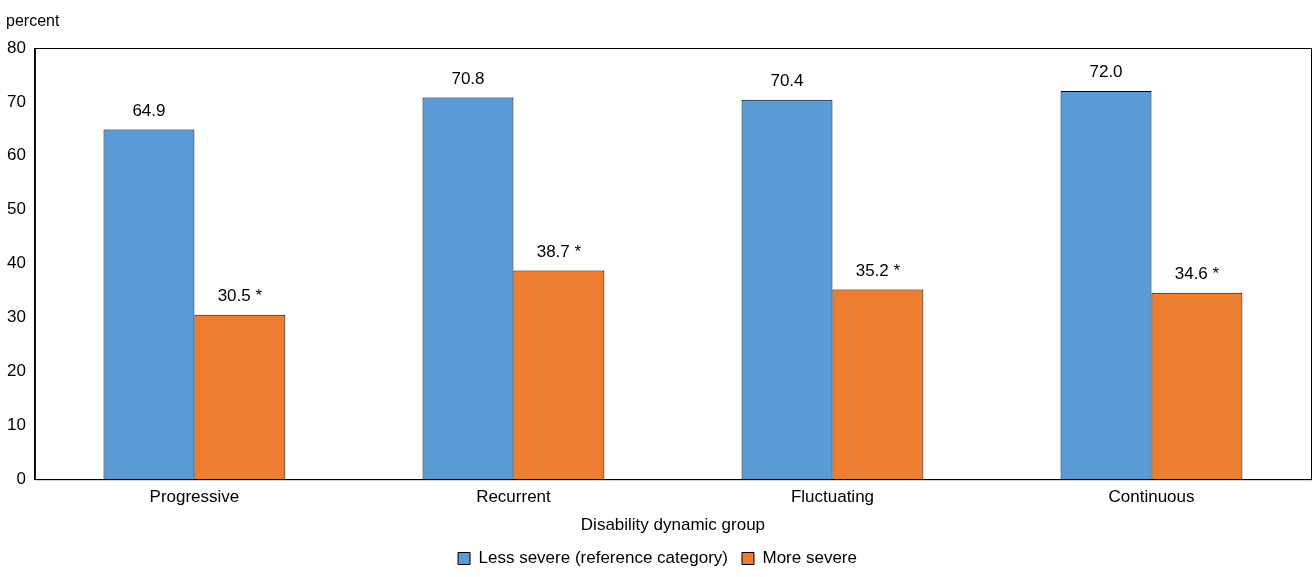  Describe the element at coordinates (16, 47) in the screenshot. I see `y-tick-label: 80` at that location.